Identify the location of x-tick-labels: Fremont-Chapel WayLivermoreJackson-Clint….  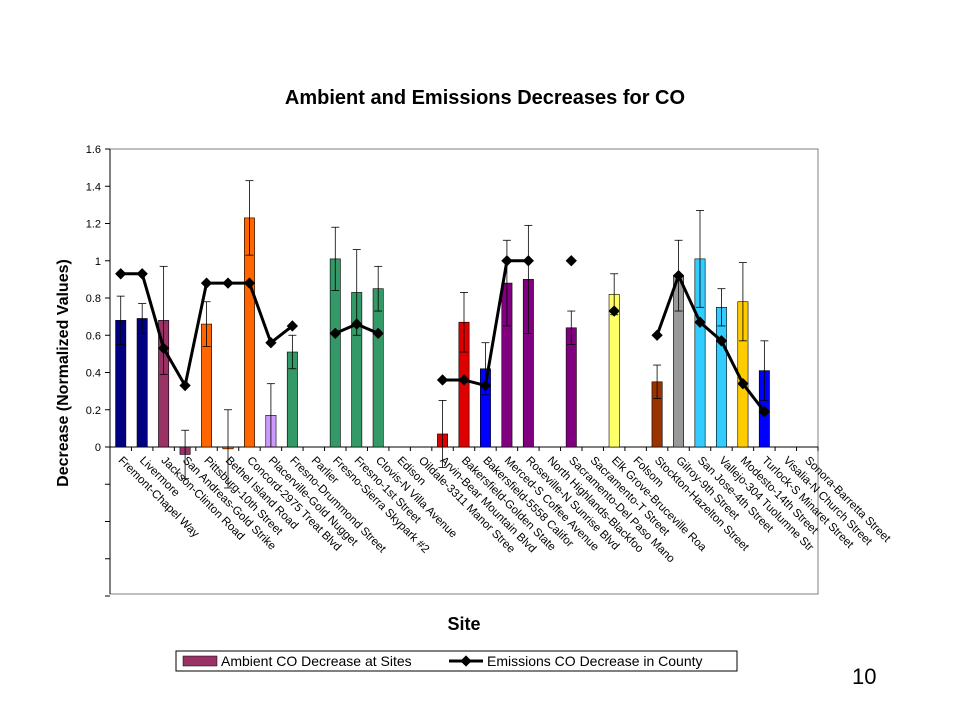
(504, 510).